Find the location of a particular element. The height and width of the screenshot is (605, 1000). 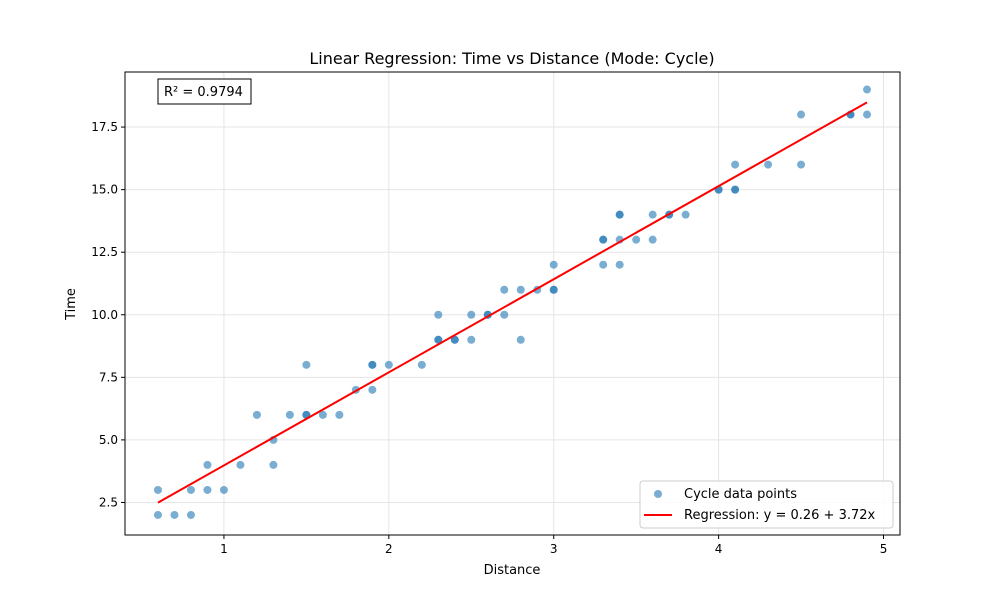

x-tick-label: 2 is located at coordinates (389, 549).